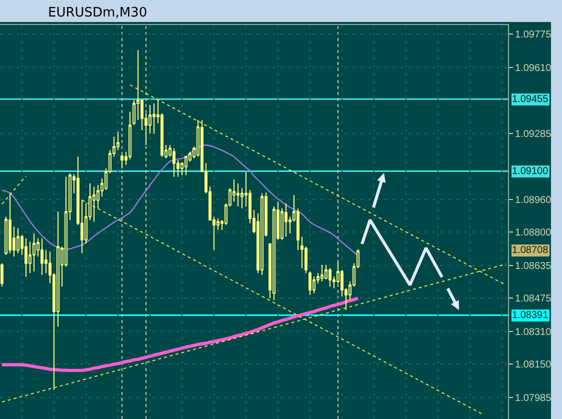 The height and width of the screenshot is (419, 562). Describe the element at coordinates (530, 99) in the screenshot. I see `ref-line-label: 1.09455` at that location.